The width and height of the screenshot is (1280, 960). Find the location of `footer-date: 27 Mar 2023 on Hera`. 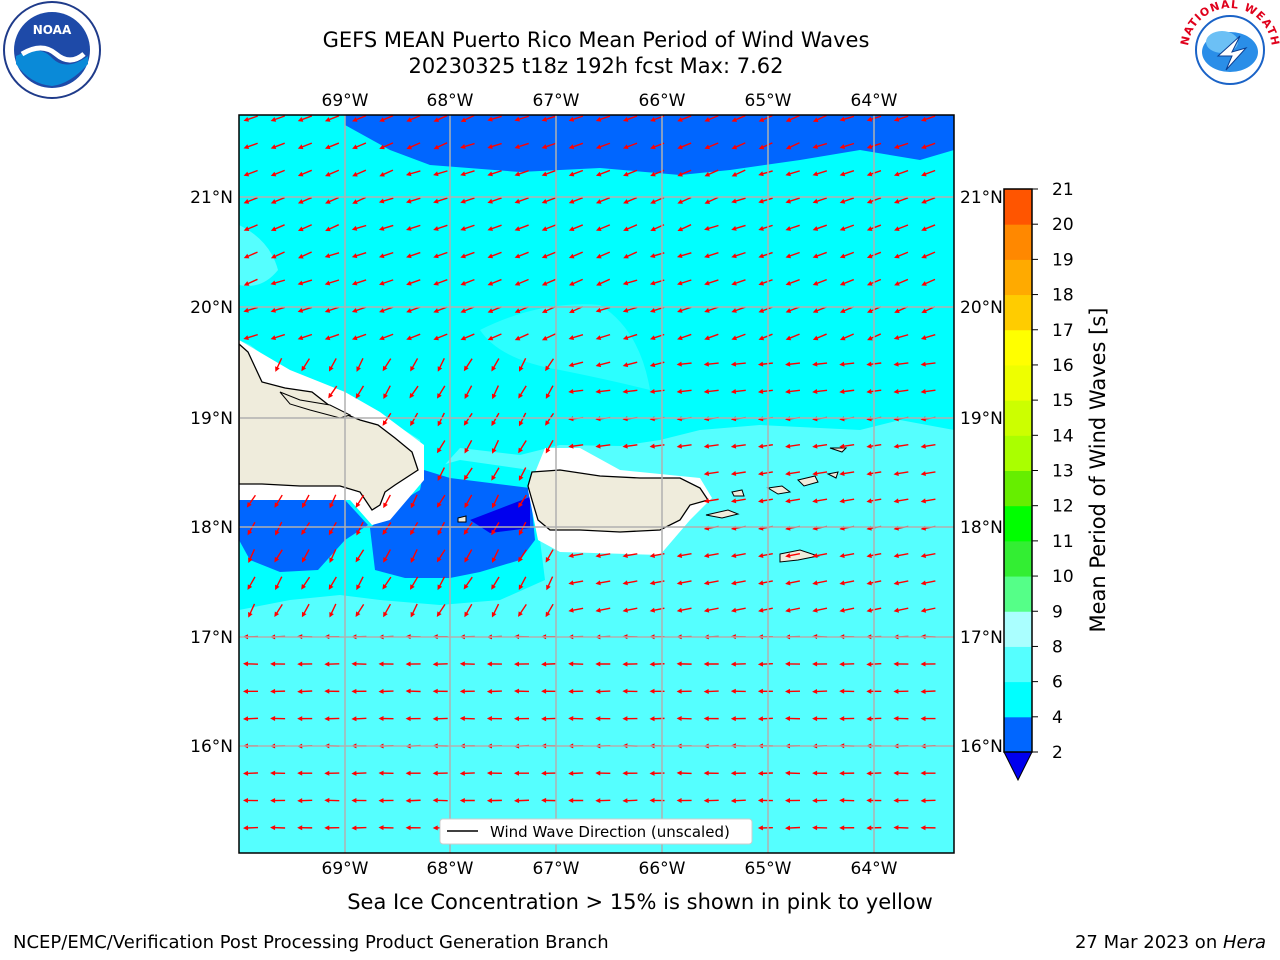

footer-date: 27 Mar 2023 on Hera is located at coordinates (1170, 942).